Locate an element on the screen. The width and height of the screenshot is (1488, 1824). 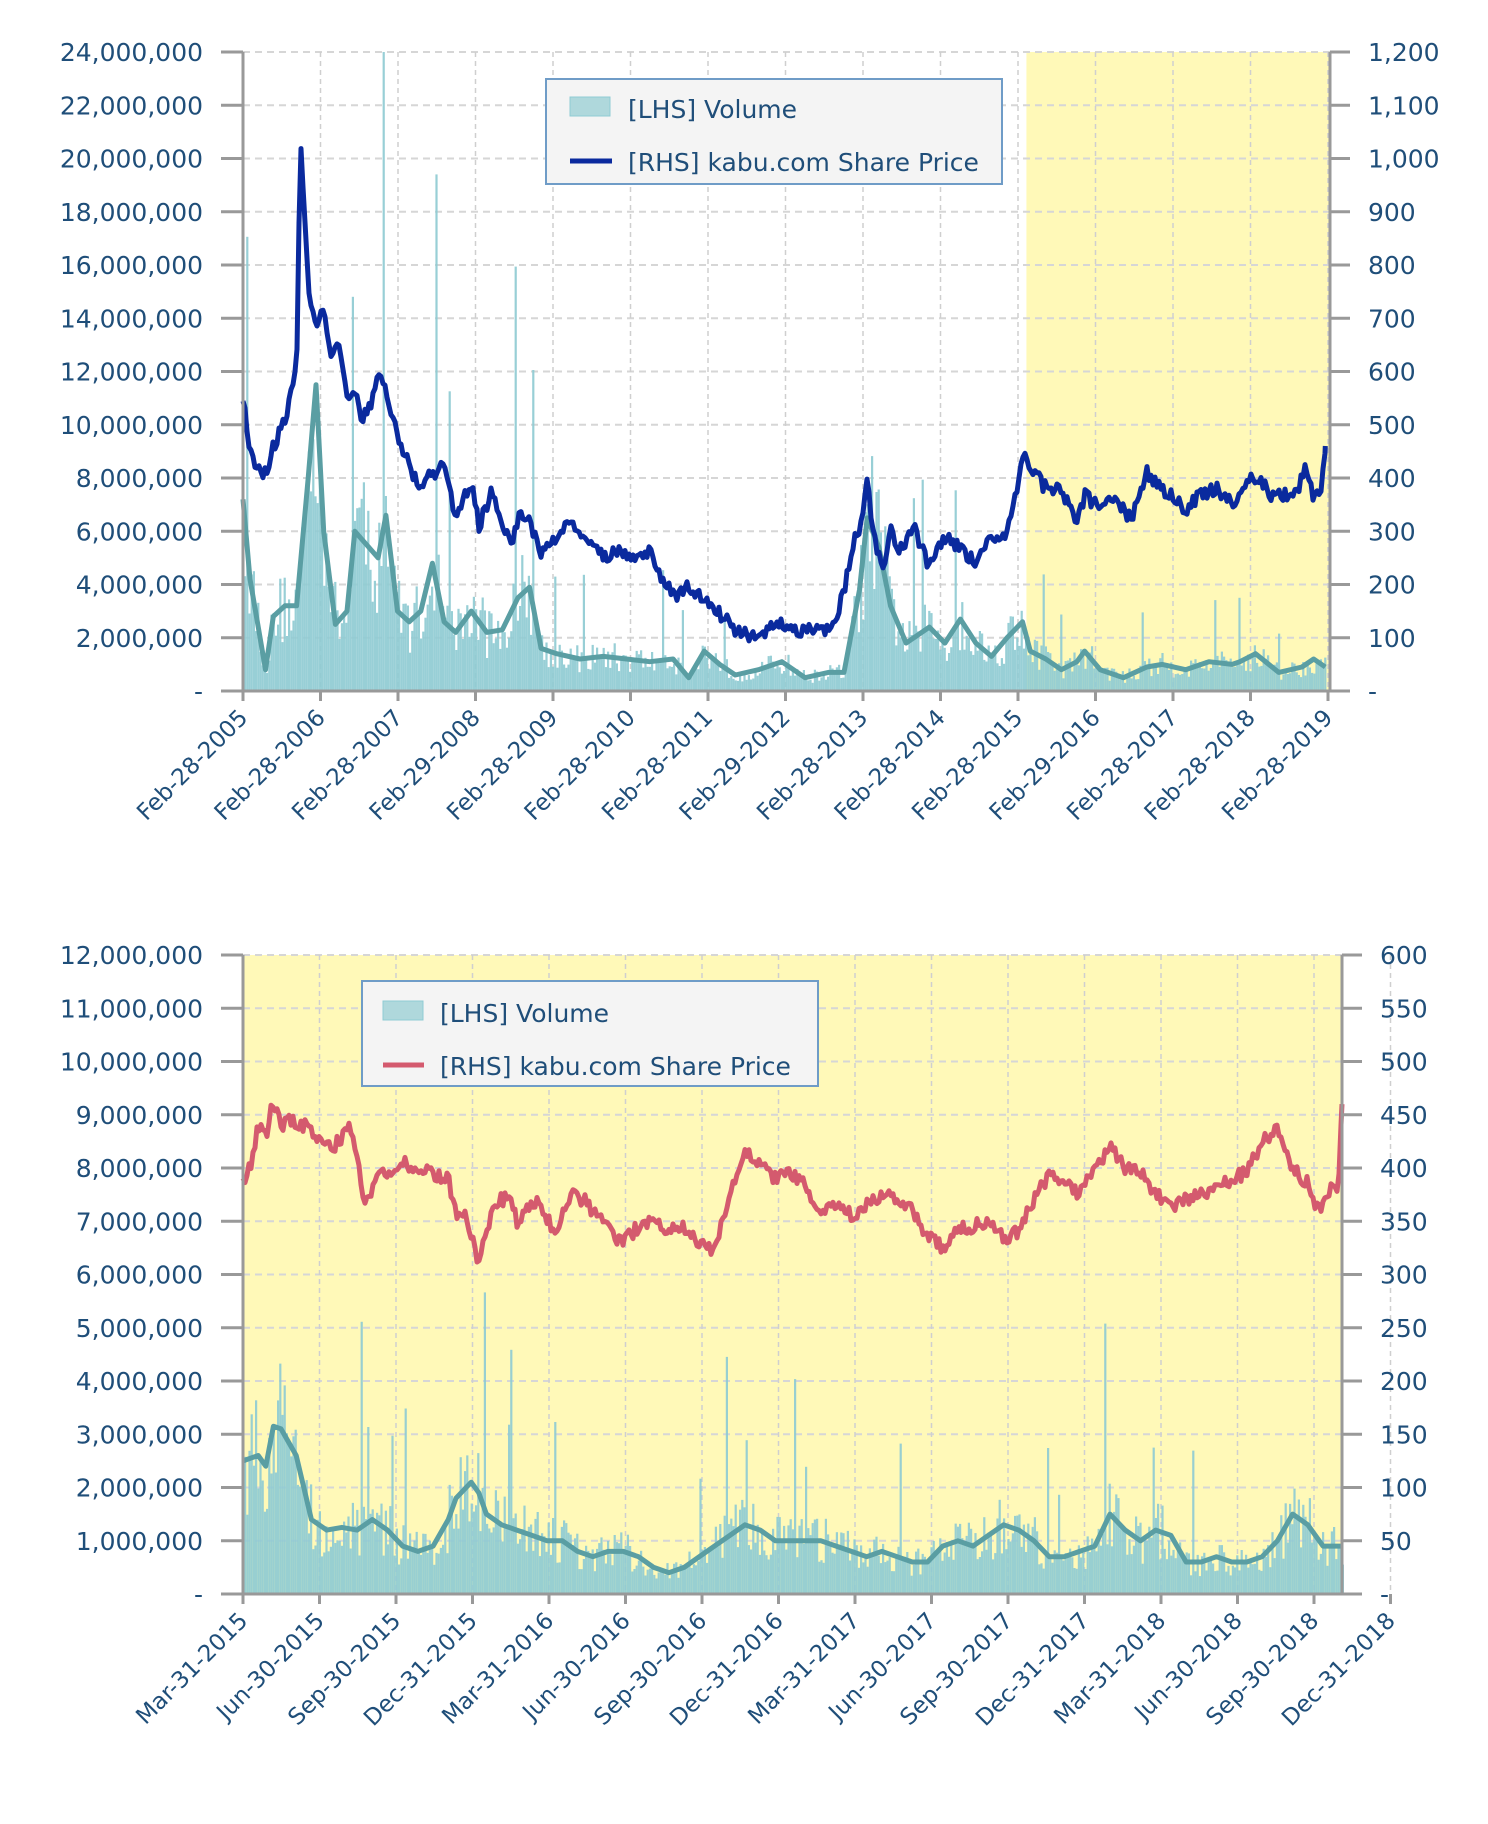
right-tick-label: 1,200 is located at coordinates (1404, 52).